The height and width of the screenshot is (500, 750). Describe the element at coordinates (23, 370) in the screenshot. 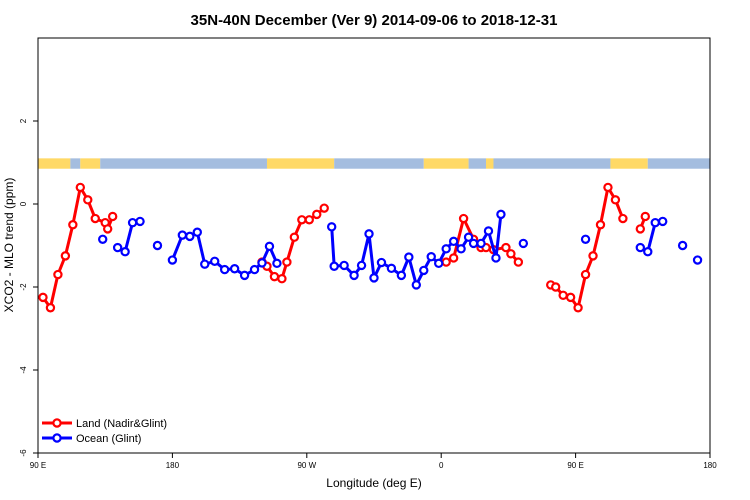

I see `y-tick-label: -4` at that location.